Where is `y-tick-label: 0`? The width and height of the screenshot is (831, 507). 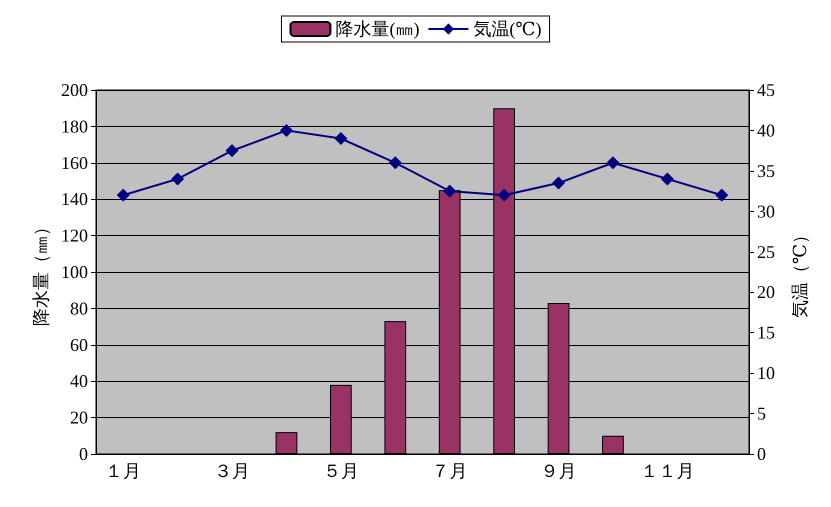 y-tick-label: 0 is located at coordinates (83, 454).